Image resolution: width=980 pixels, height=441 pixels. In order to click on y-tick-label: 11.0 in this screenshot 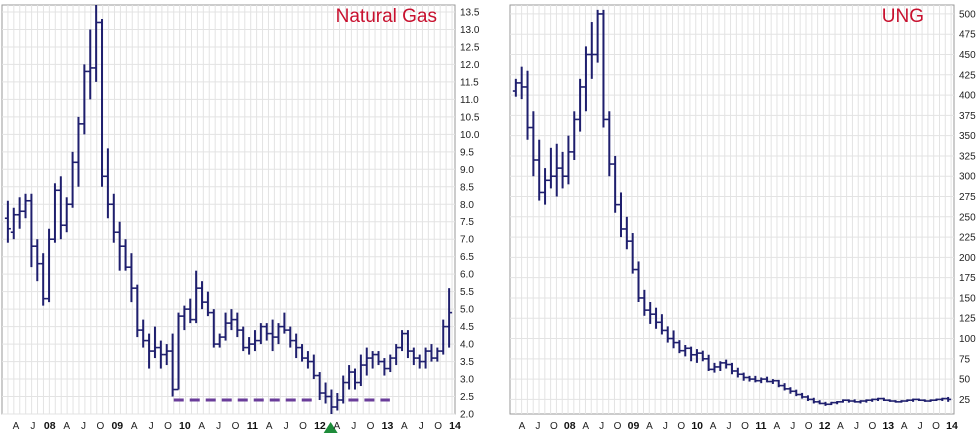, I will do `click(469, 100)`.